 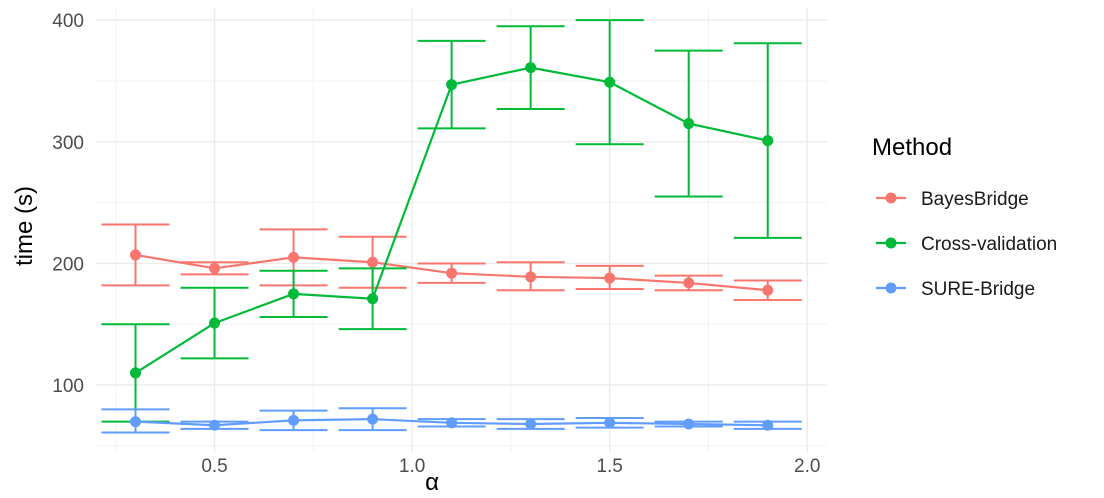 I want to click on y-tick-label: 200, so click(x=68, y=264).